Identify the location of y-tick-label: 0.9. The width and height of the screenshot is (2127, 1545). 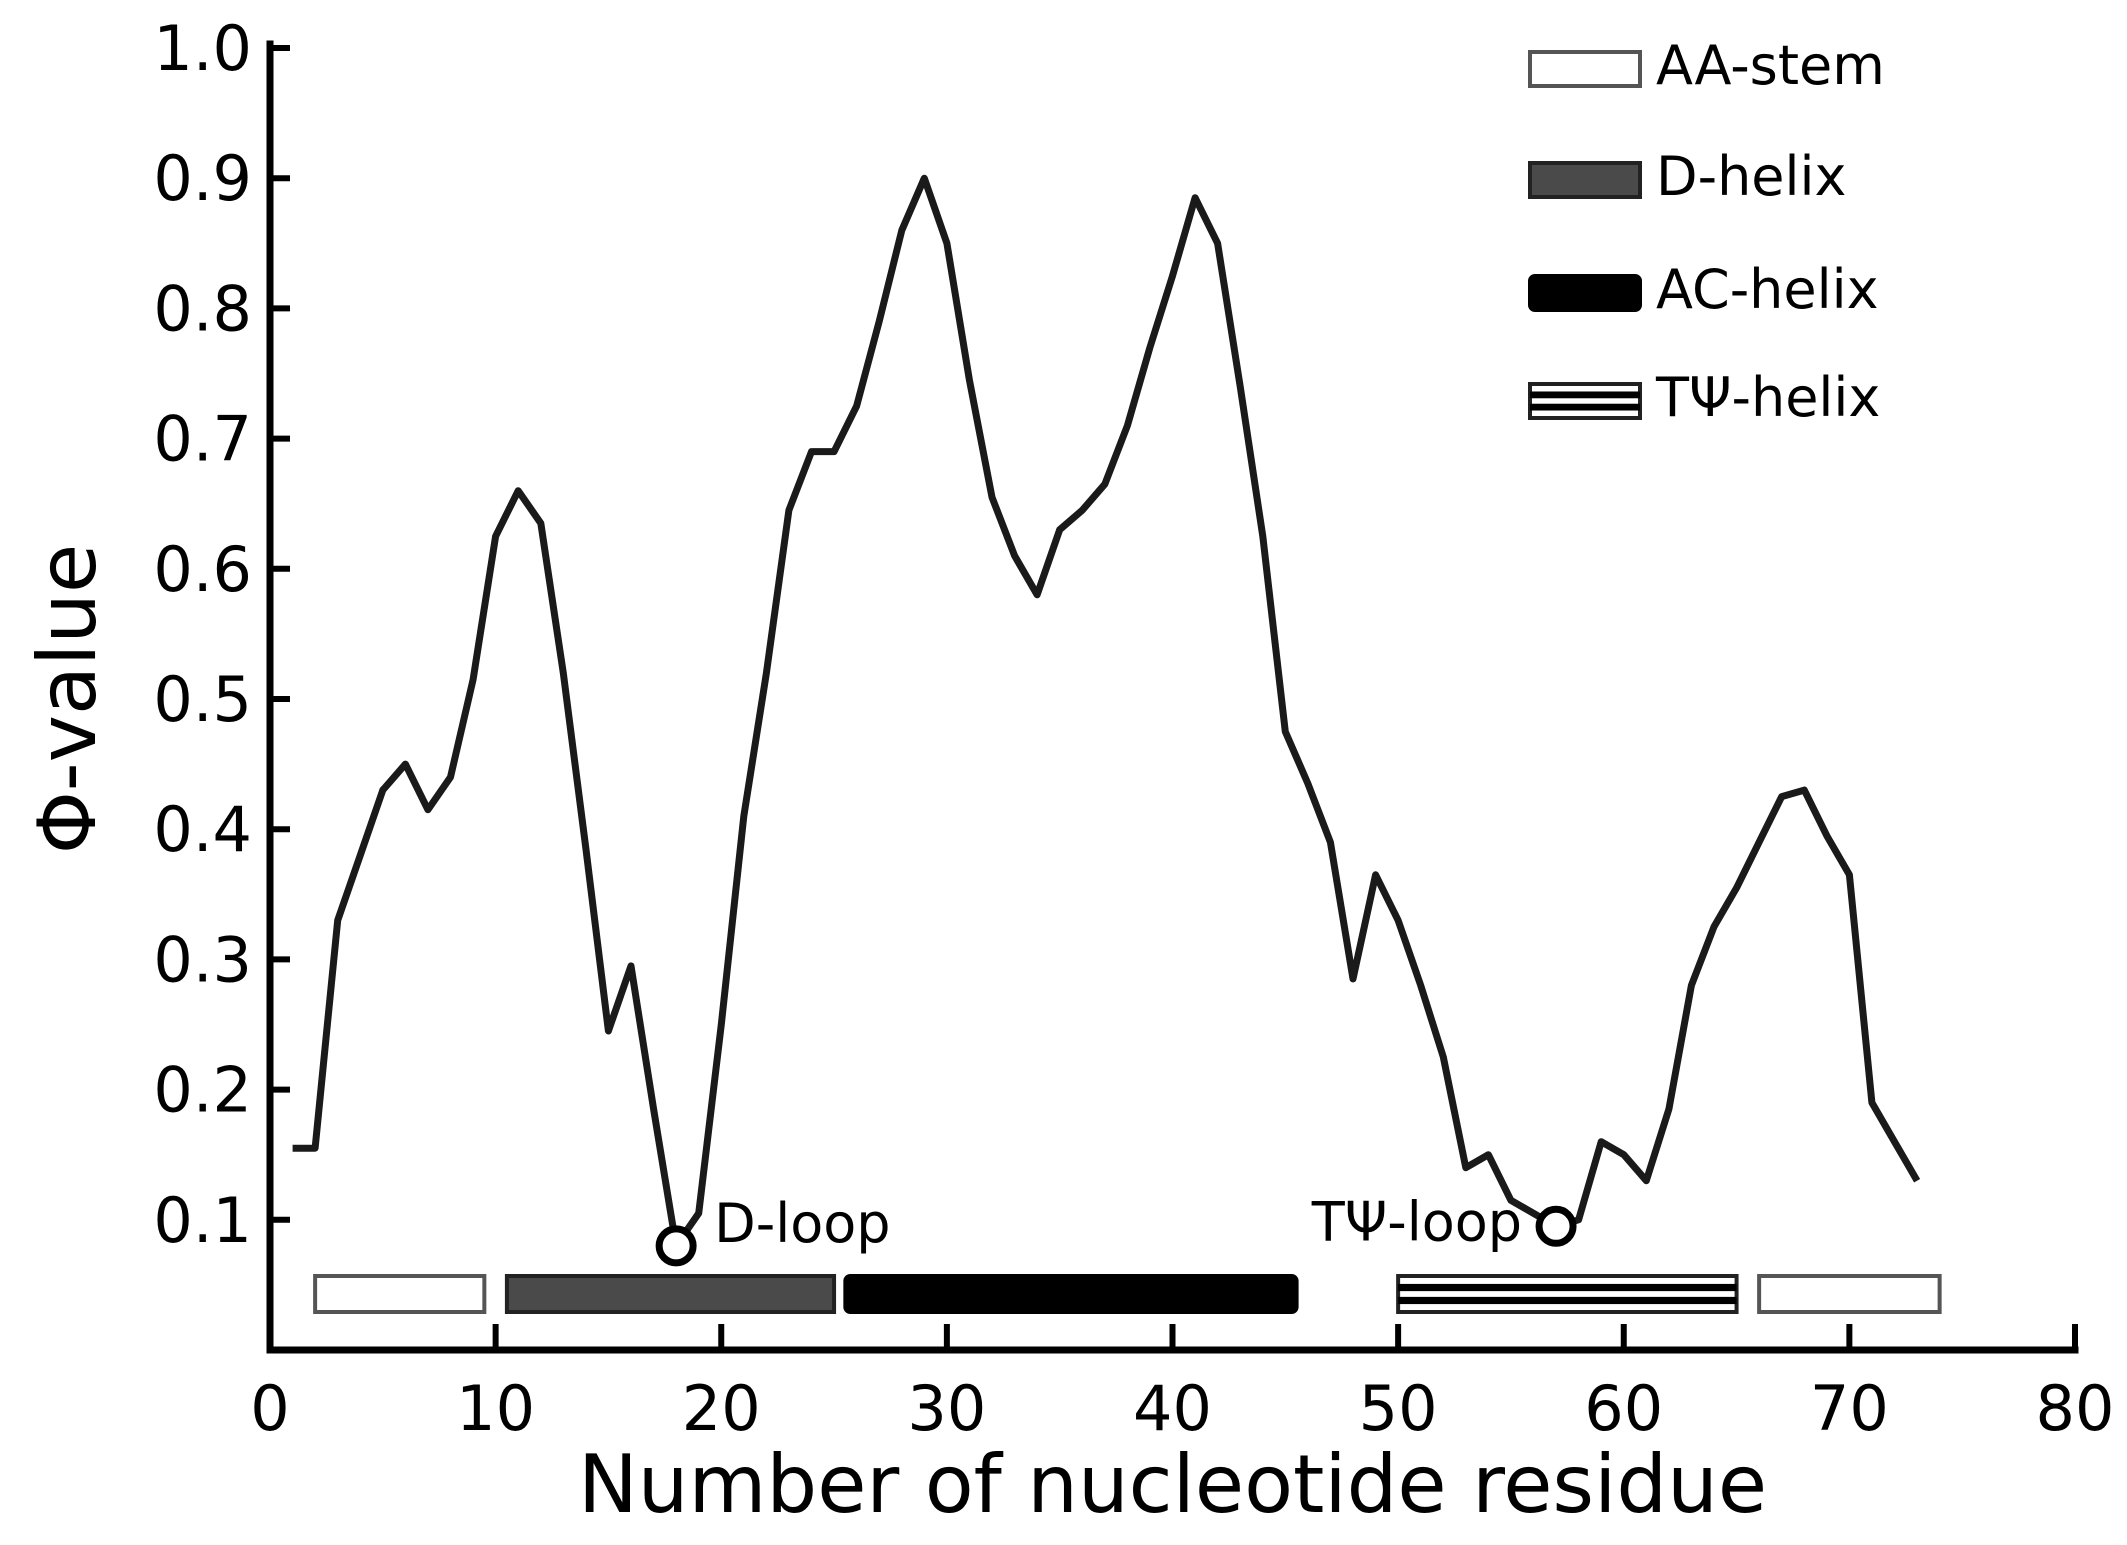
(202, 178).